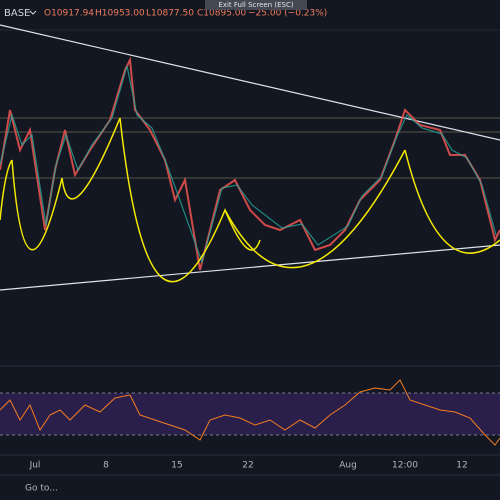 The image size is (500, 500). I want to click on time-axis: Jul 8 15 22 Aug 12:00 12, so click(248, 466).